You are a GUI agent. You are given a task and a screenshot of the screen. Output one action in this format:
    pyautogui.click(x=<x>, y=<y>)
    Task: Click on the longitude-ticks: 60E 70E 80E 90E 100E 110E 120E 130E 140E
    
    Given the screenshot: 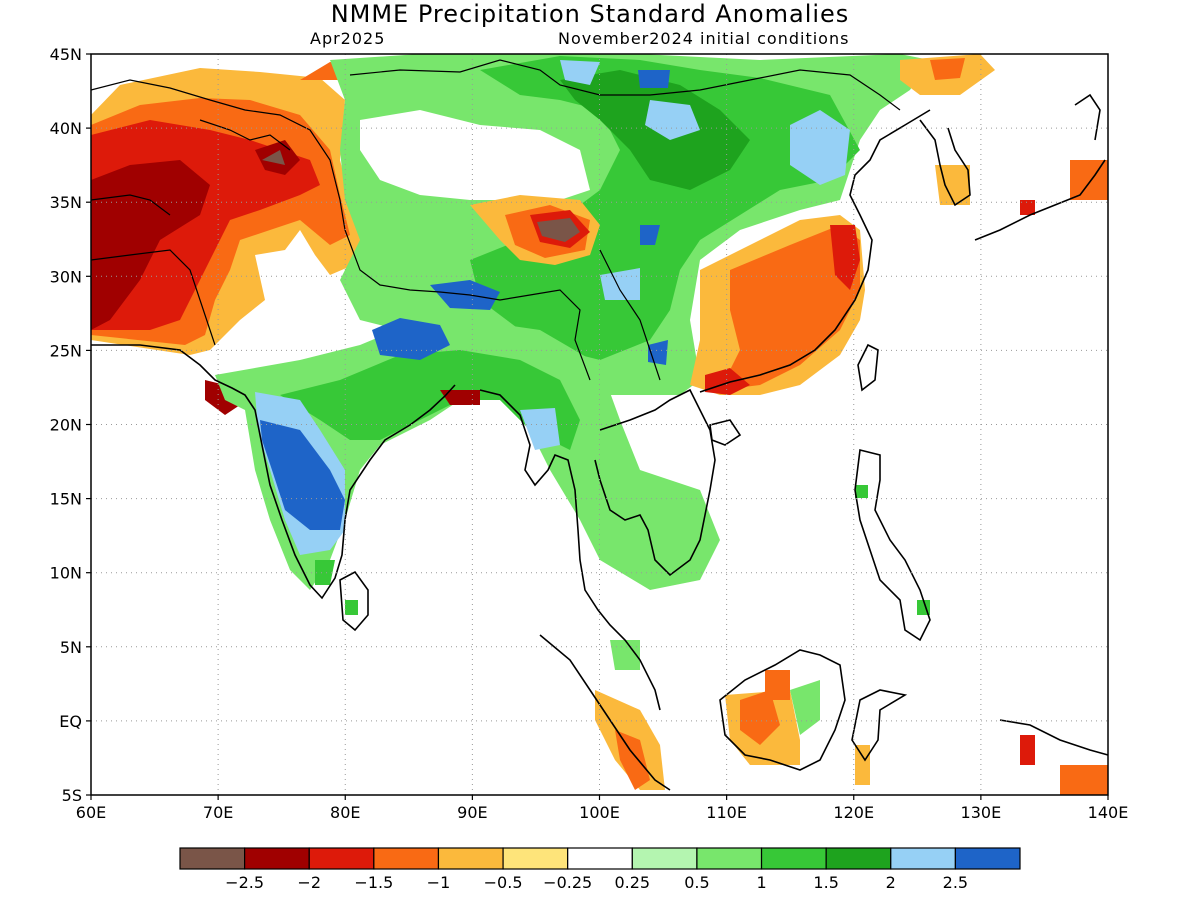 What is the action you would take?
    pyautogui.click(x=602, y=808)
    